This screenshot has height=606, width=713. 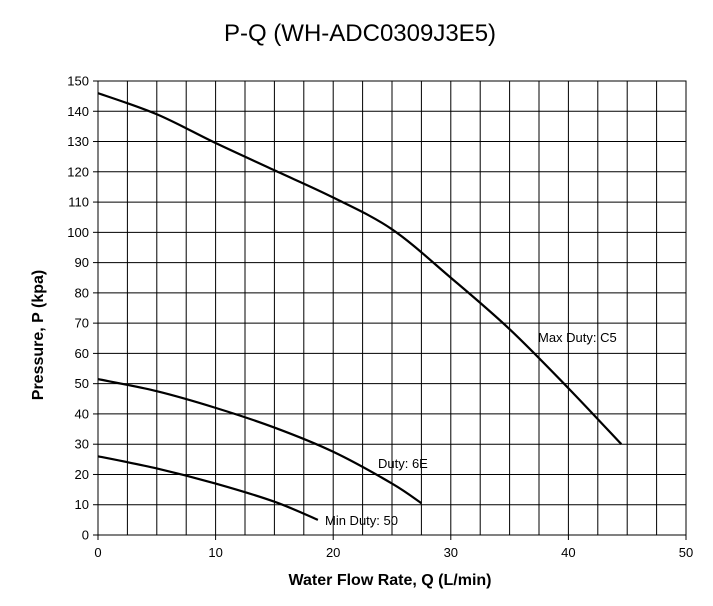 I want to click on y-tick-label: 60, so click(x=82, y=353).